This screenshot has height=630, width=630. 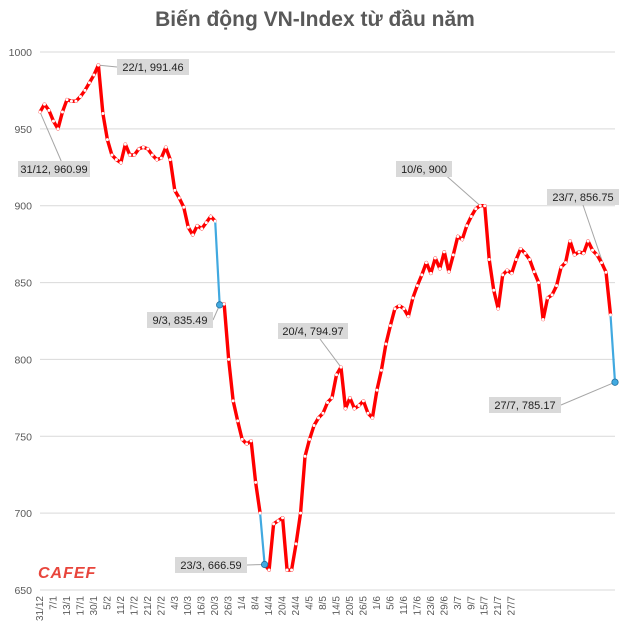 What do you see at coordinates (404, 605) in the screenshot?
I see `x-tick-label: 11/6` at bounding box center [404, 605].